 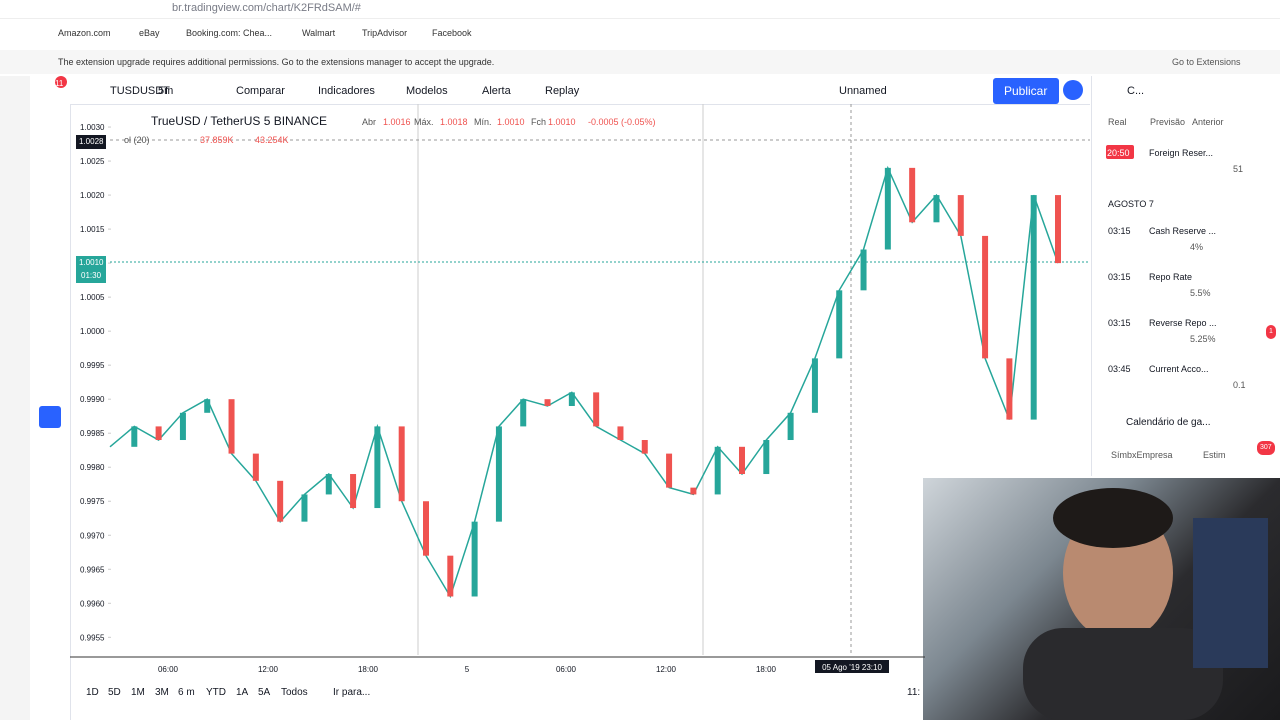 I want to click on timeframe: YTD, so click(x=216, y=692).